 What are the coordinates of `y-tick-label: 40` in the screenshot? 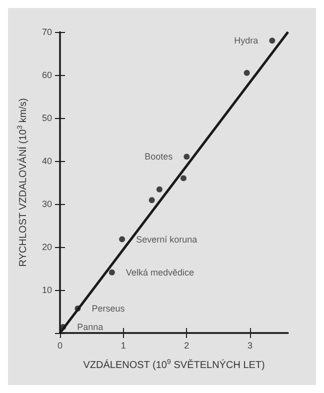 It's located at (47, 161).